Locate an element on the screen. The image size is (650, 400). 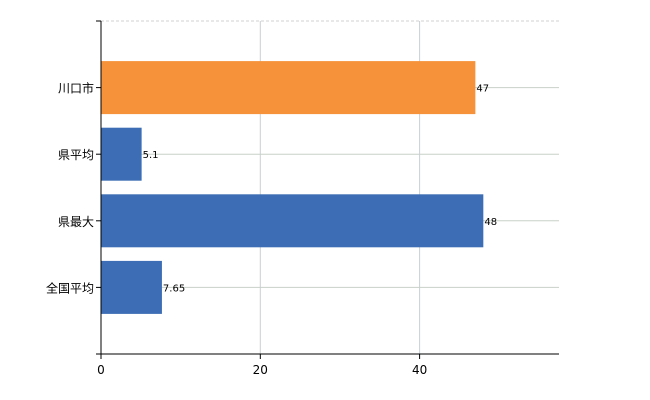
data-label: 47 is located at coordinates (482, 89).